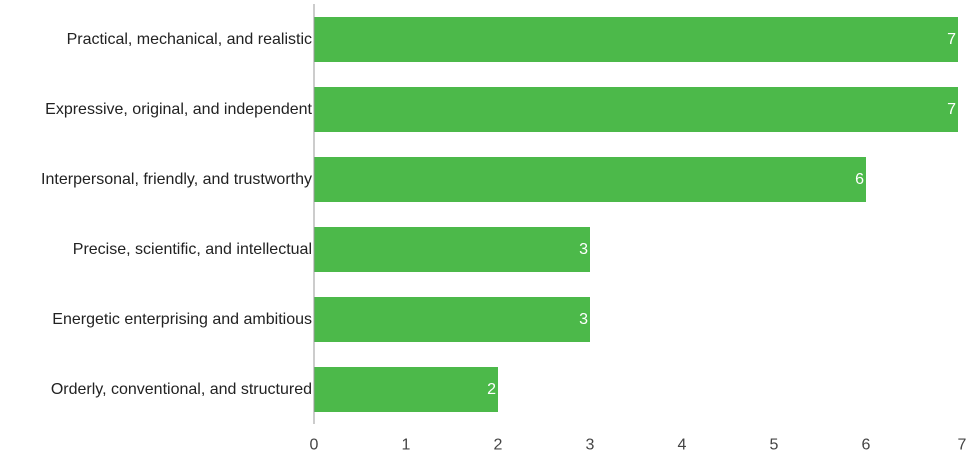 The height and width of the screenshot is (454, 980). Describe the element at coordinates (590, 445) in the screenshot. I see `x-tick-label: 3` at that location.